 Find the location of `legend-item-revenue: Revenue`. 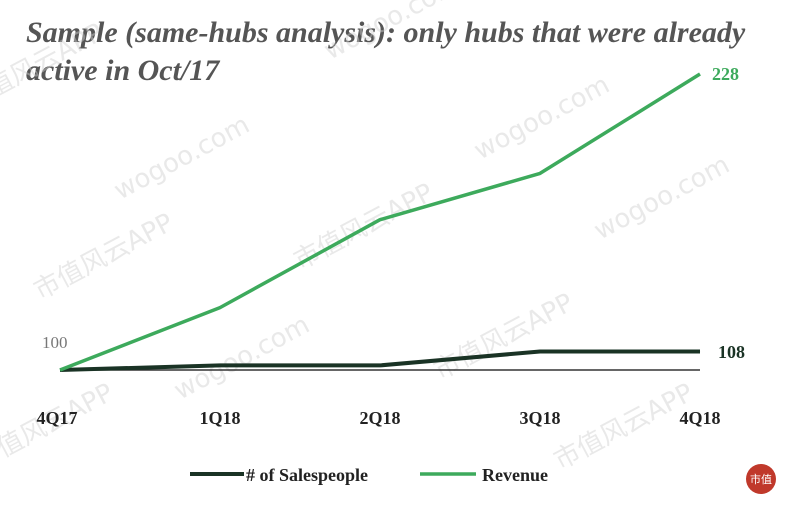

legend-item-revenue: Revenue is located at coordinates (484, 475).